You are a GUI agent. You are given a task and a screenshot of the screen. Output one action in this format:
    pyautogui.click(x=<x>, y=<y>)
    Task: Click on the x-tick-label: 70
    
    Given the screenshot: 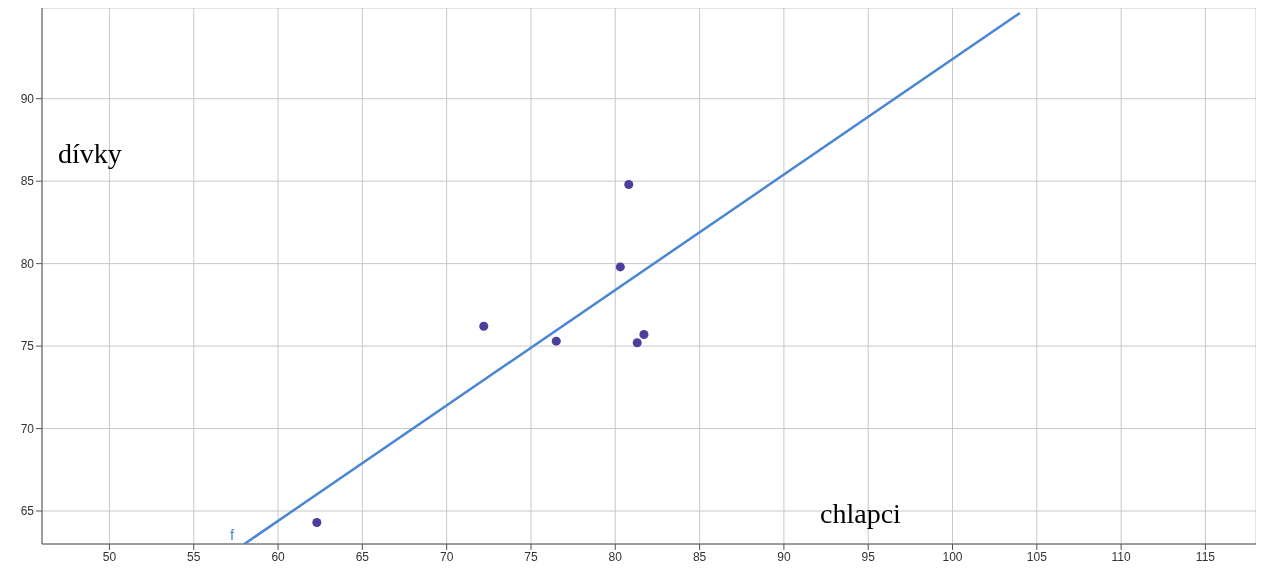 What is the action you would take?
    pyautogui.click(x=446, y=556)
    